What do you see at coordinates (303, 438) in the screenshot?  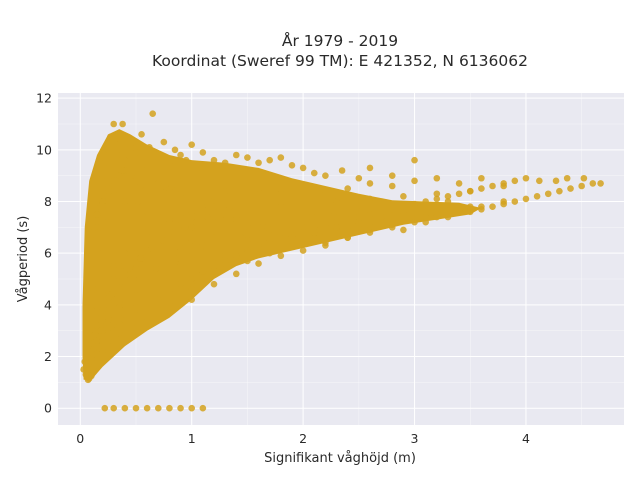 I see `x-tick-labels: 0 1 2 3 4` at bounding box center [303, 438].